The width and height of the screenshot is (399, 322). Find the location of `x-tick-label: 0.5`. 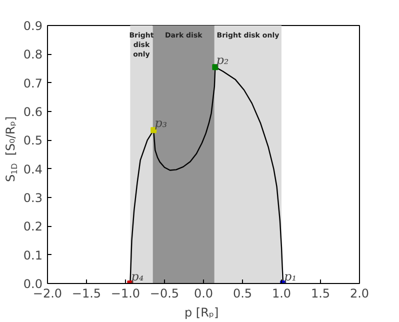

x-tick-label: 0.5 is located at coordinates (242, 293).